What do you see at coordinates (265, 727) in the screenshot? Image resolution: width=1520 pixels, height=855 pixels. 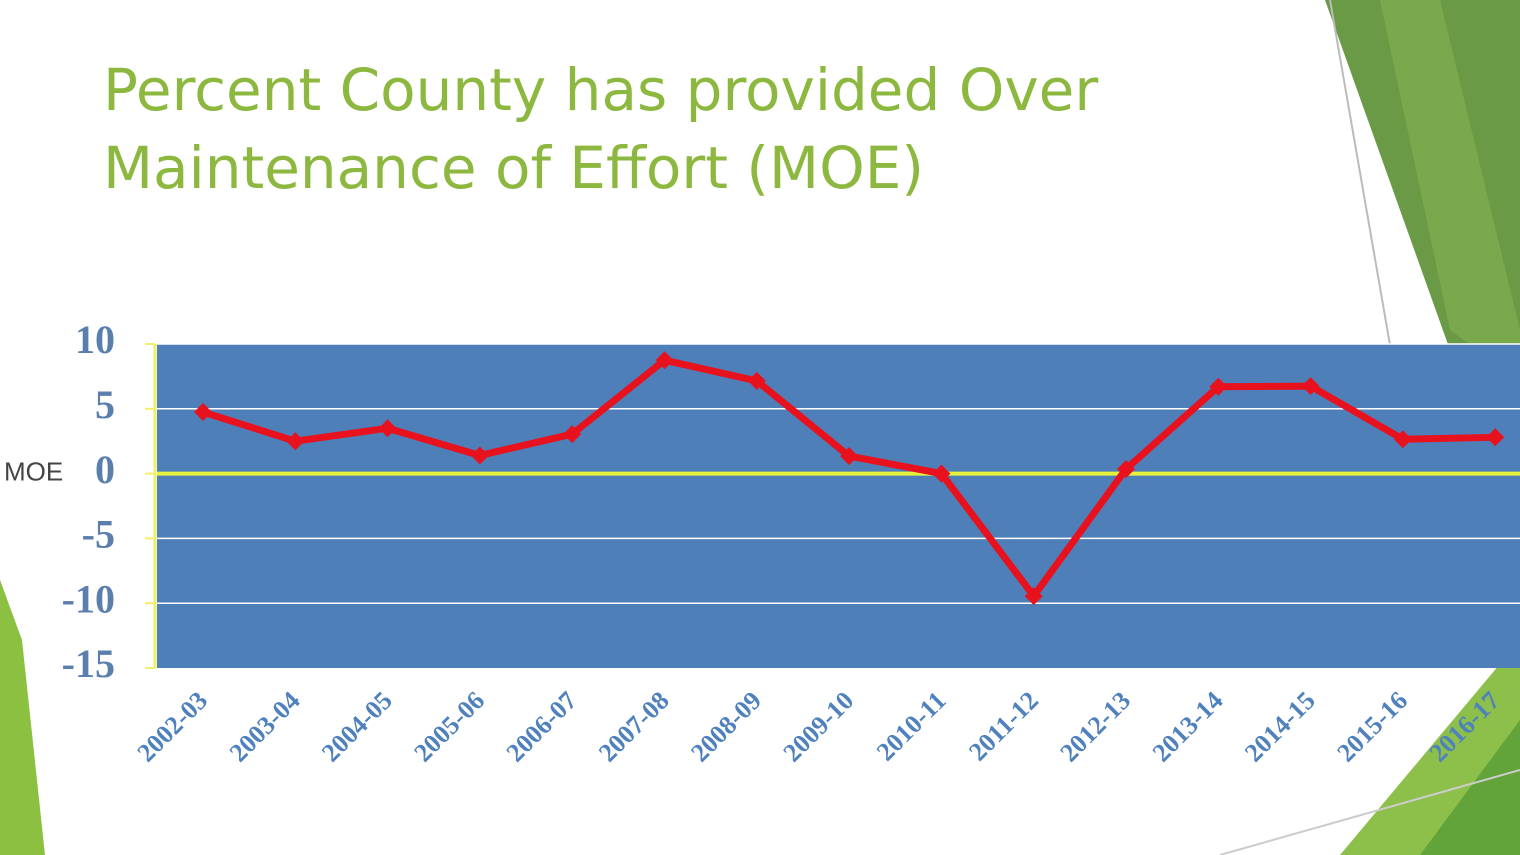 I see `x-tick-label: 2003-04` at bounding box center [265, 727].